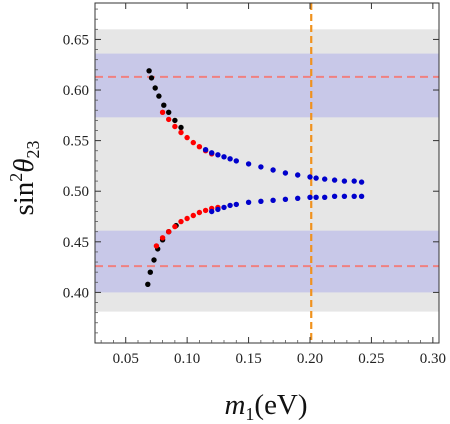 This screenshot has height=424, width=450. Describe the element at coordinates (76, 192) in the screenshot. I see `y-tick-label: 0.50` at that location.